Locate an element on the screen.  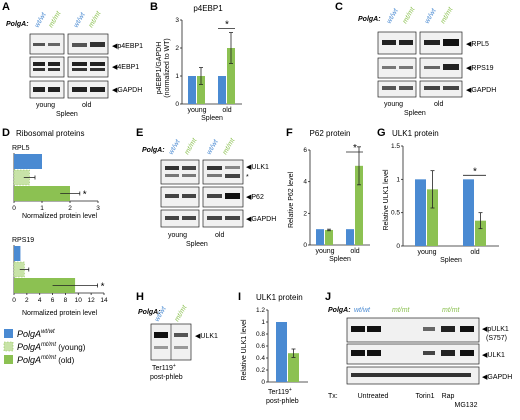
bar-chart-g: 0 0.5 1 1.5 young old Spleen * is located at coordinates (445, 203).